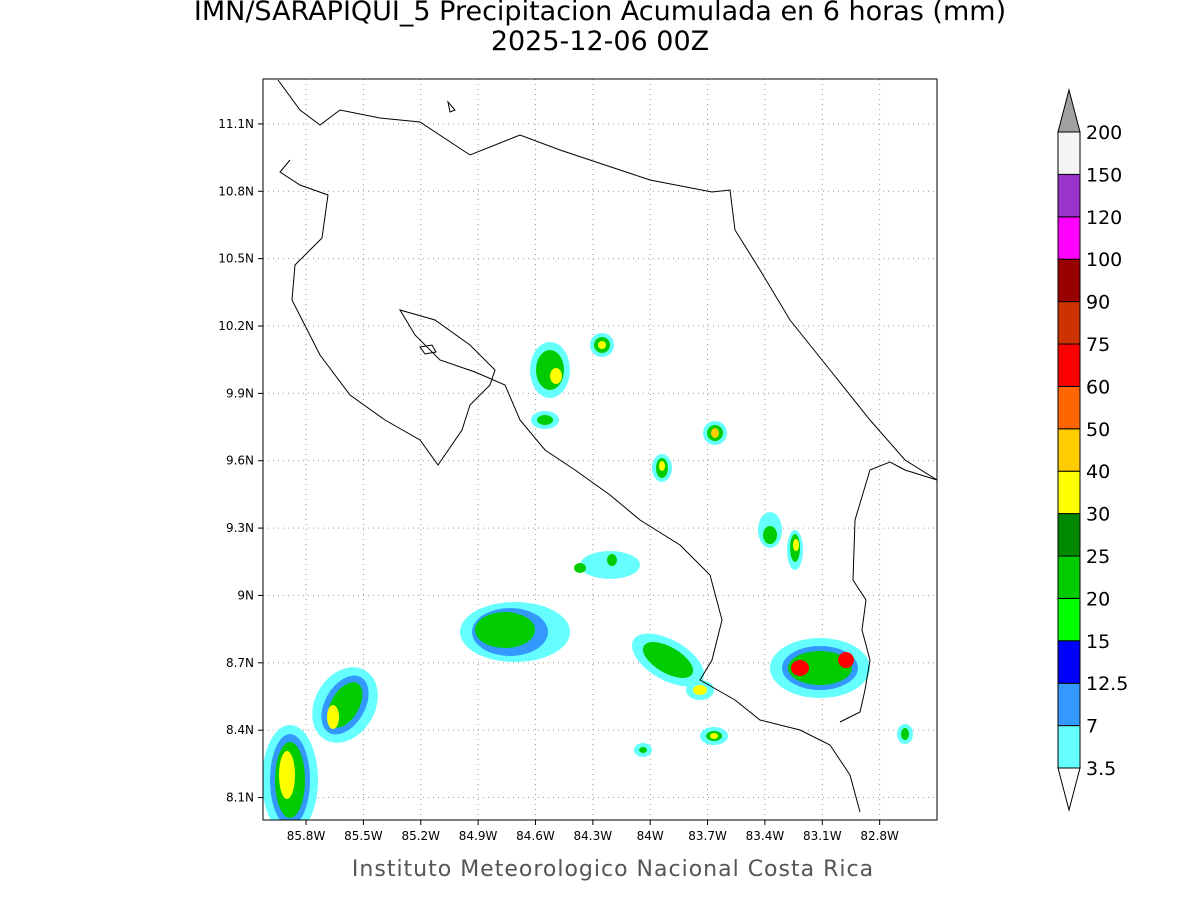 The image size is (1200, 900). What do you see at coordinates (1069, 110) in the screenshot?
I see `colorbar-over` at bounding box center [1069, 110].